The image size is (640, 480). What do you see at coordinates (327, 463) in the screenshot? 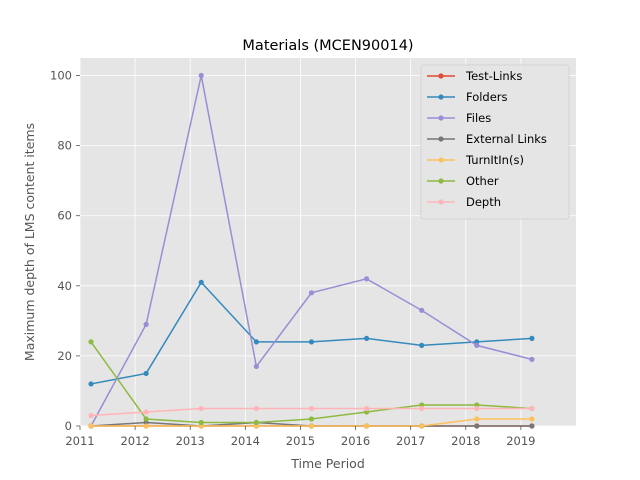
I see `x-axis-label: Time Period` at bounding box center [327, 463].